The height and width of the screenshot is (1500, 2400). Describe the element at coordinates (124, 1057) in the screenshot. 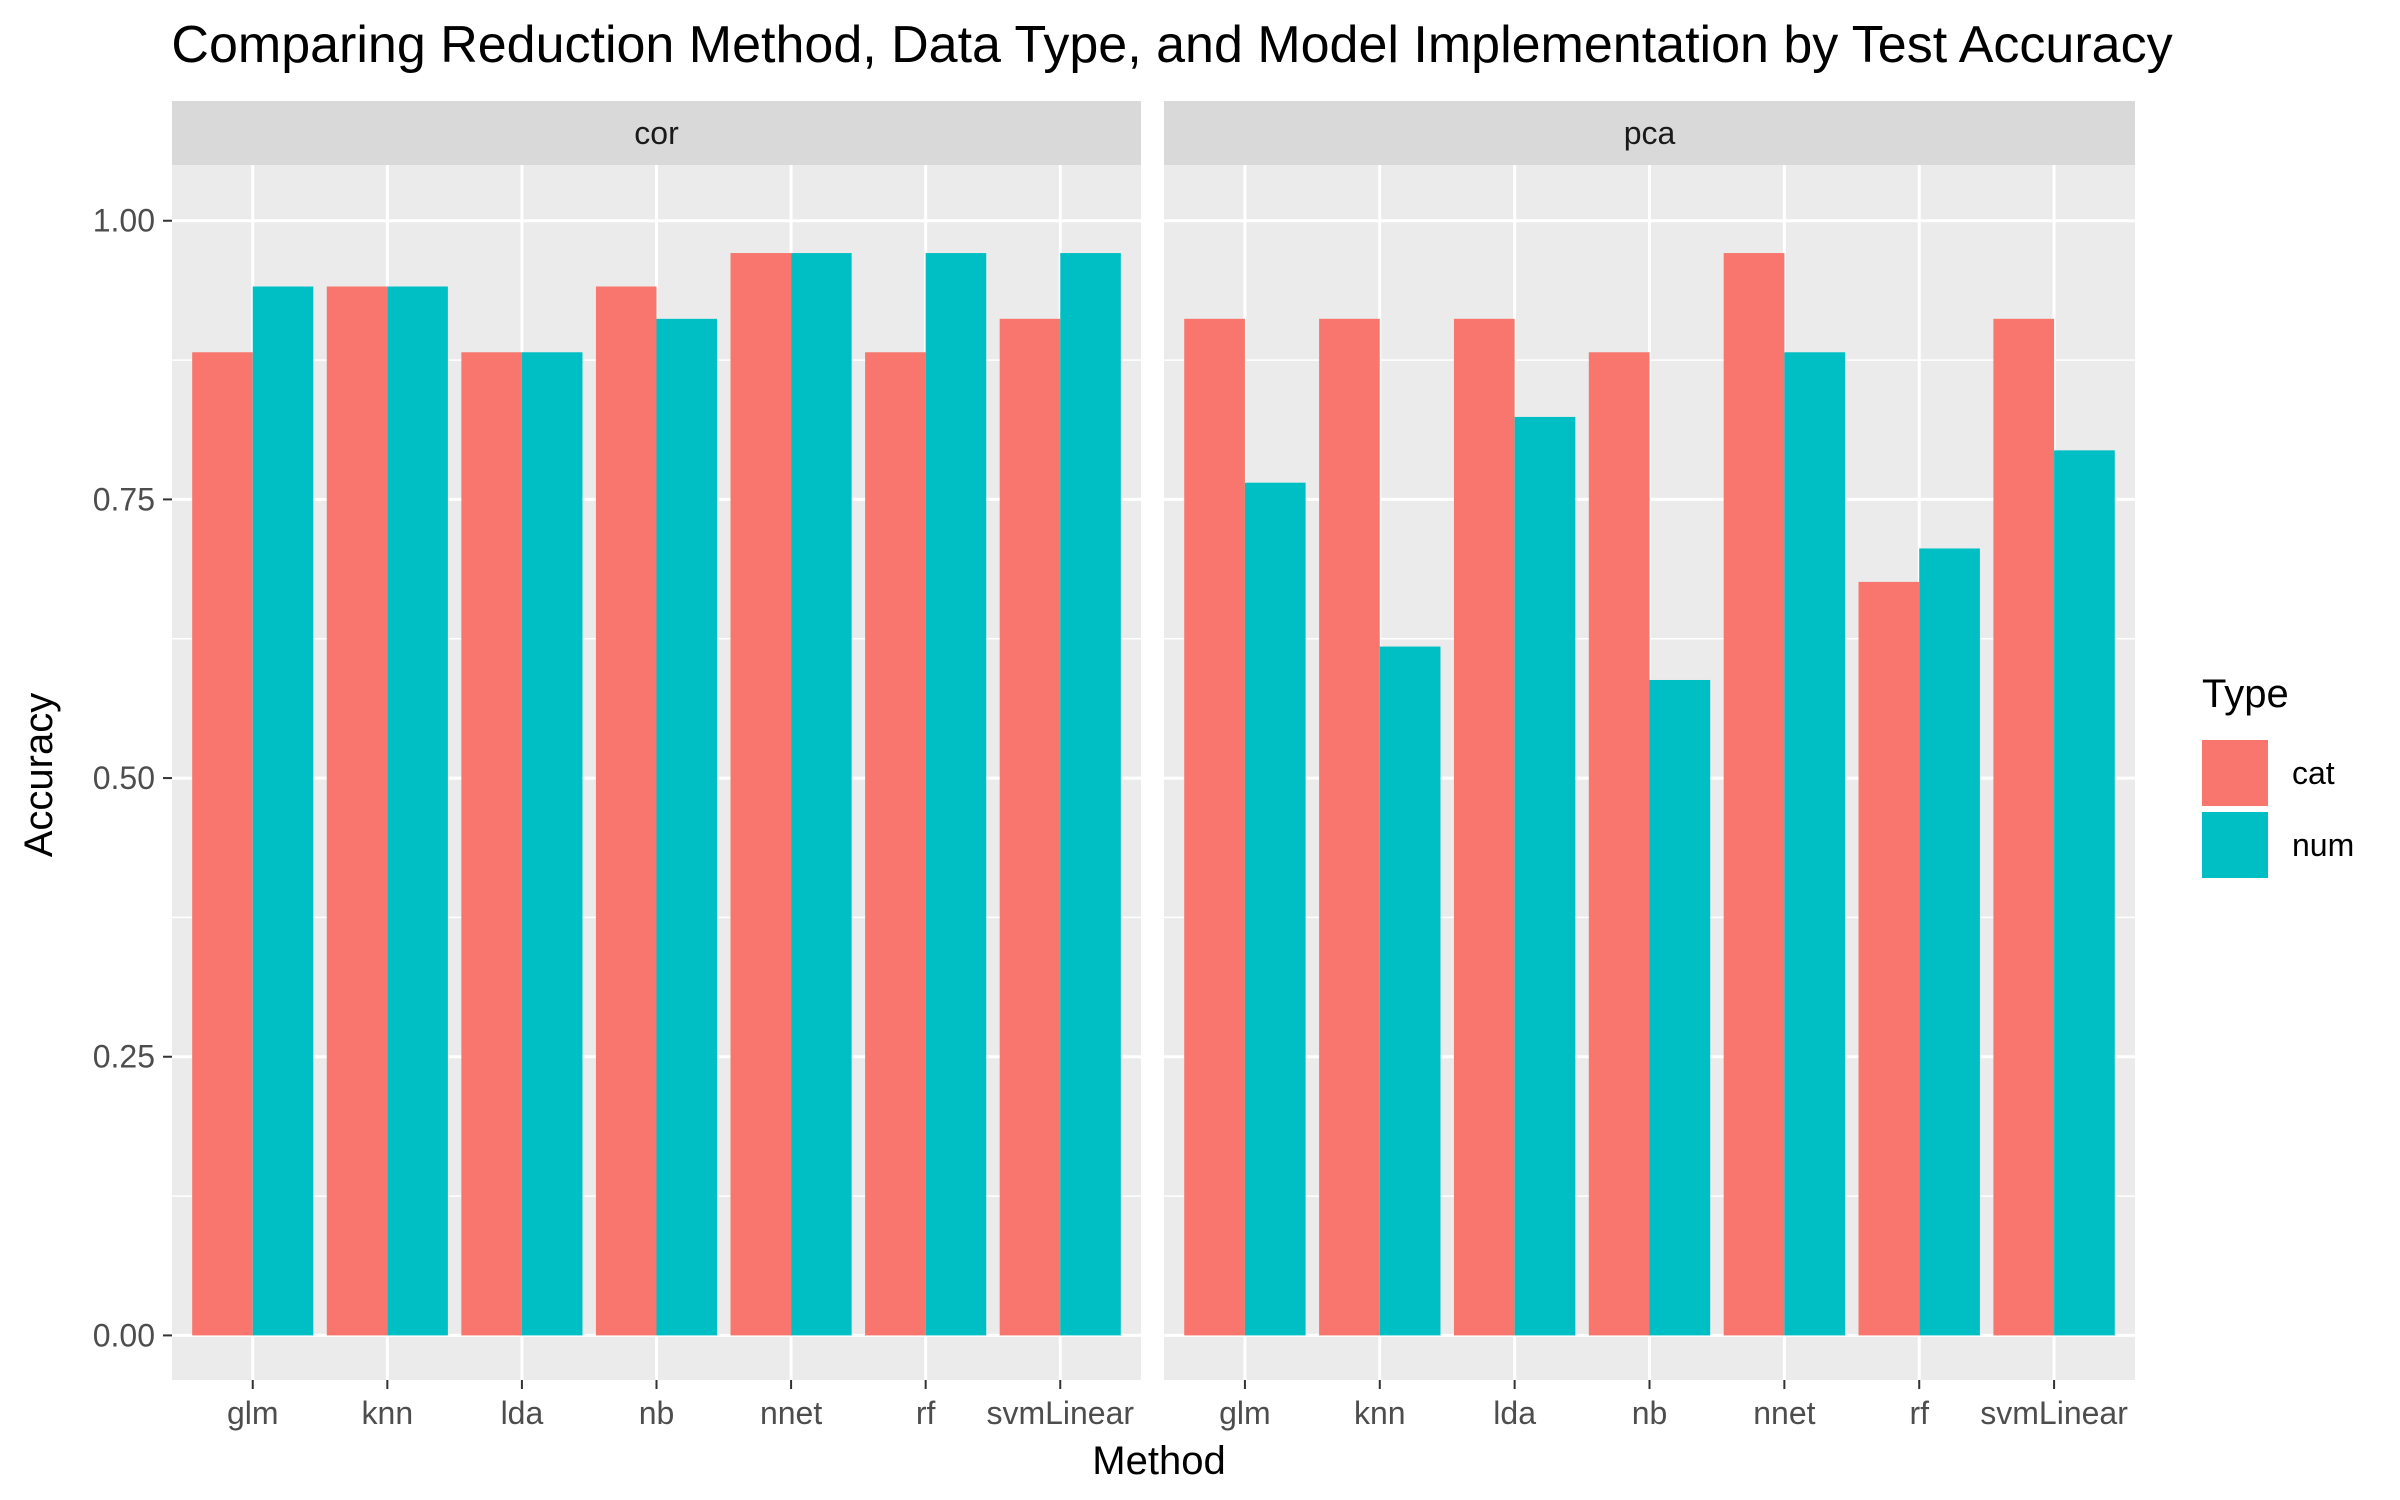

I see `y-tick-label: 0.25` at that location.